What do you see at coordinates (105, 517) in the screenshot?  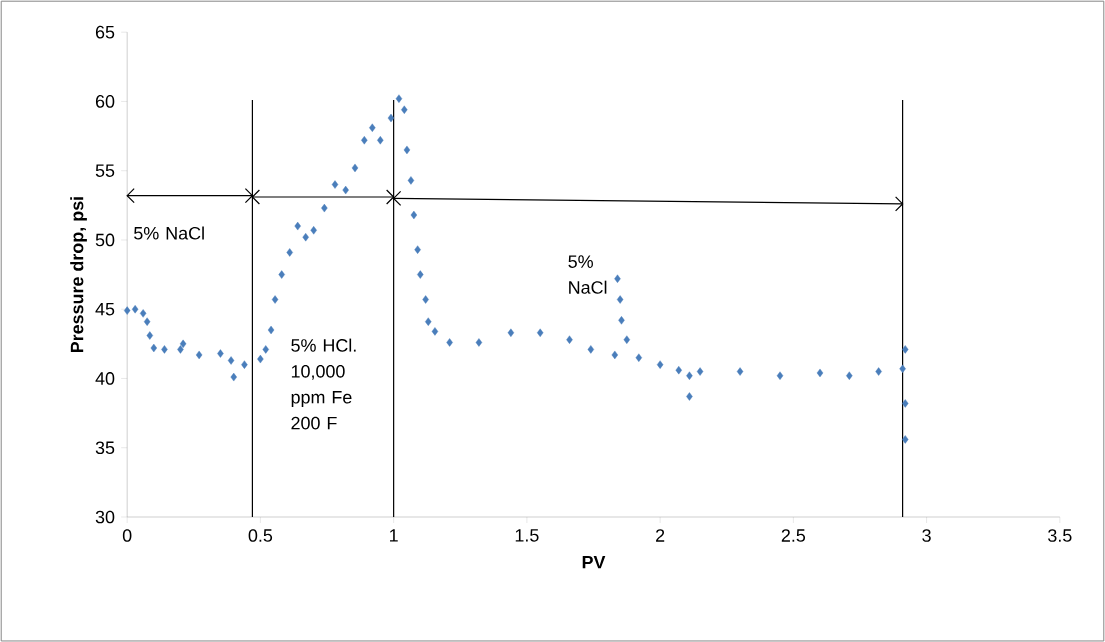 I see `y-tick-label: 30` at bounding box center [105, 517].